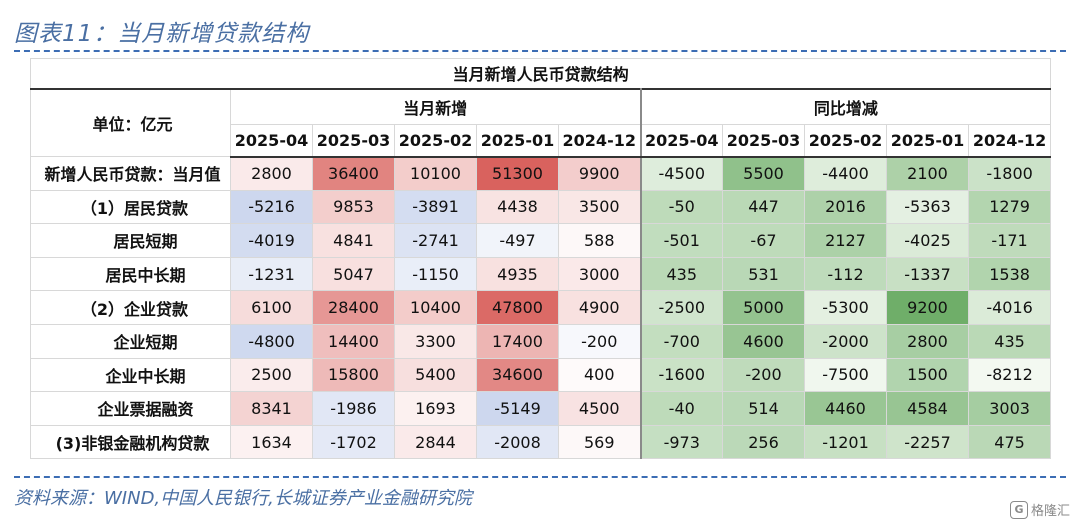 The height and width of the screenshot is (525, 1080). Describe the element at coordinates (130, 274) in the screenshot. I see `row-label: 居民中长期` at that location.